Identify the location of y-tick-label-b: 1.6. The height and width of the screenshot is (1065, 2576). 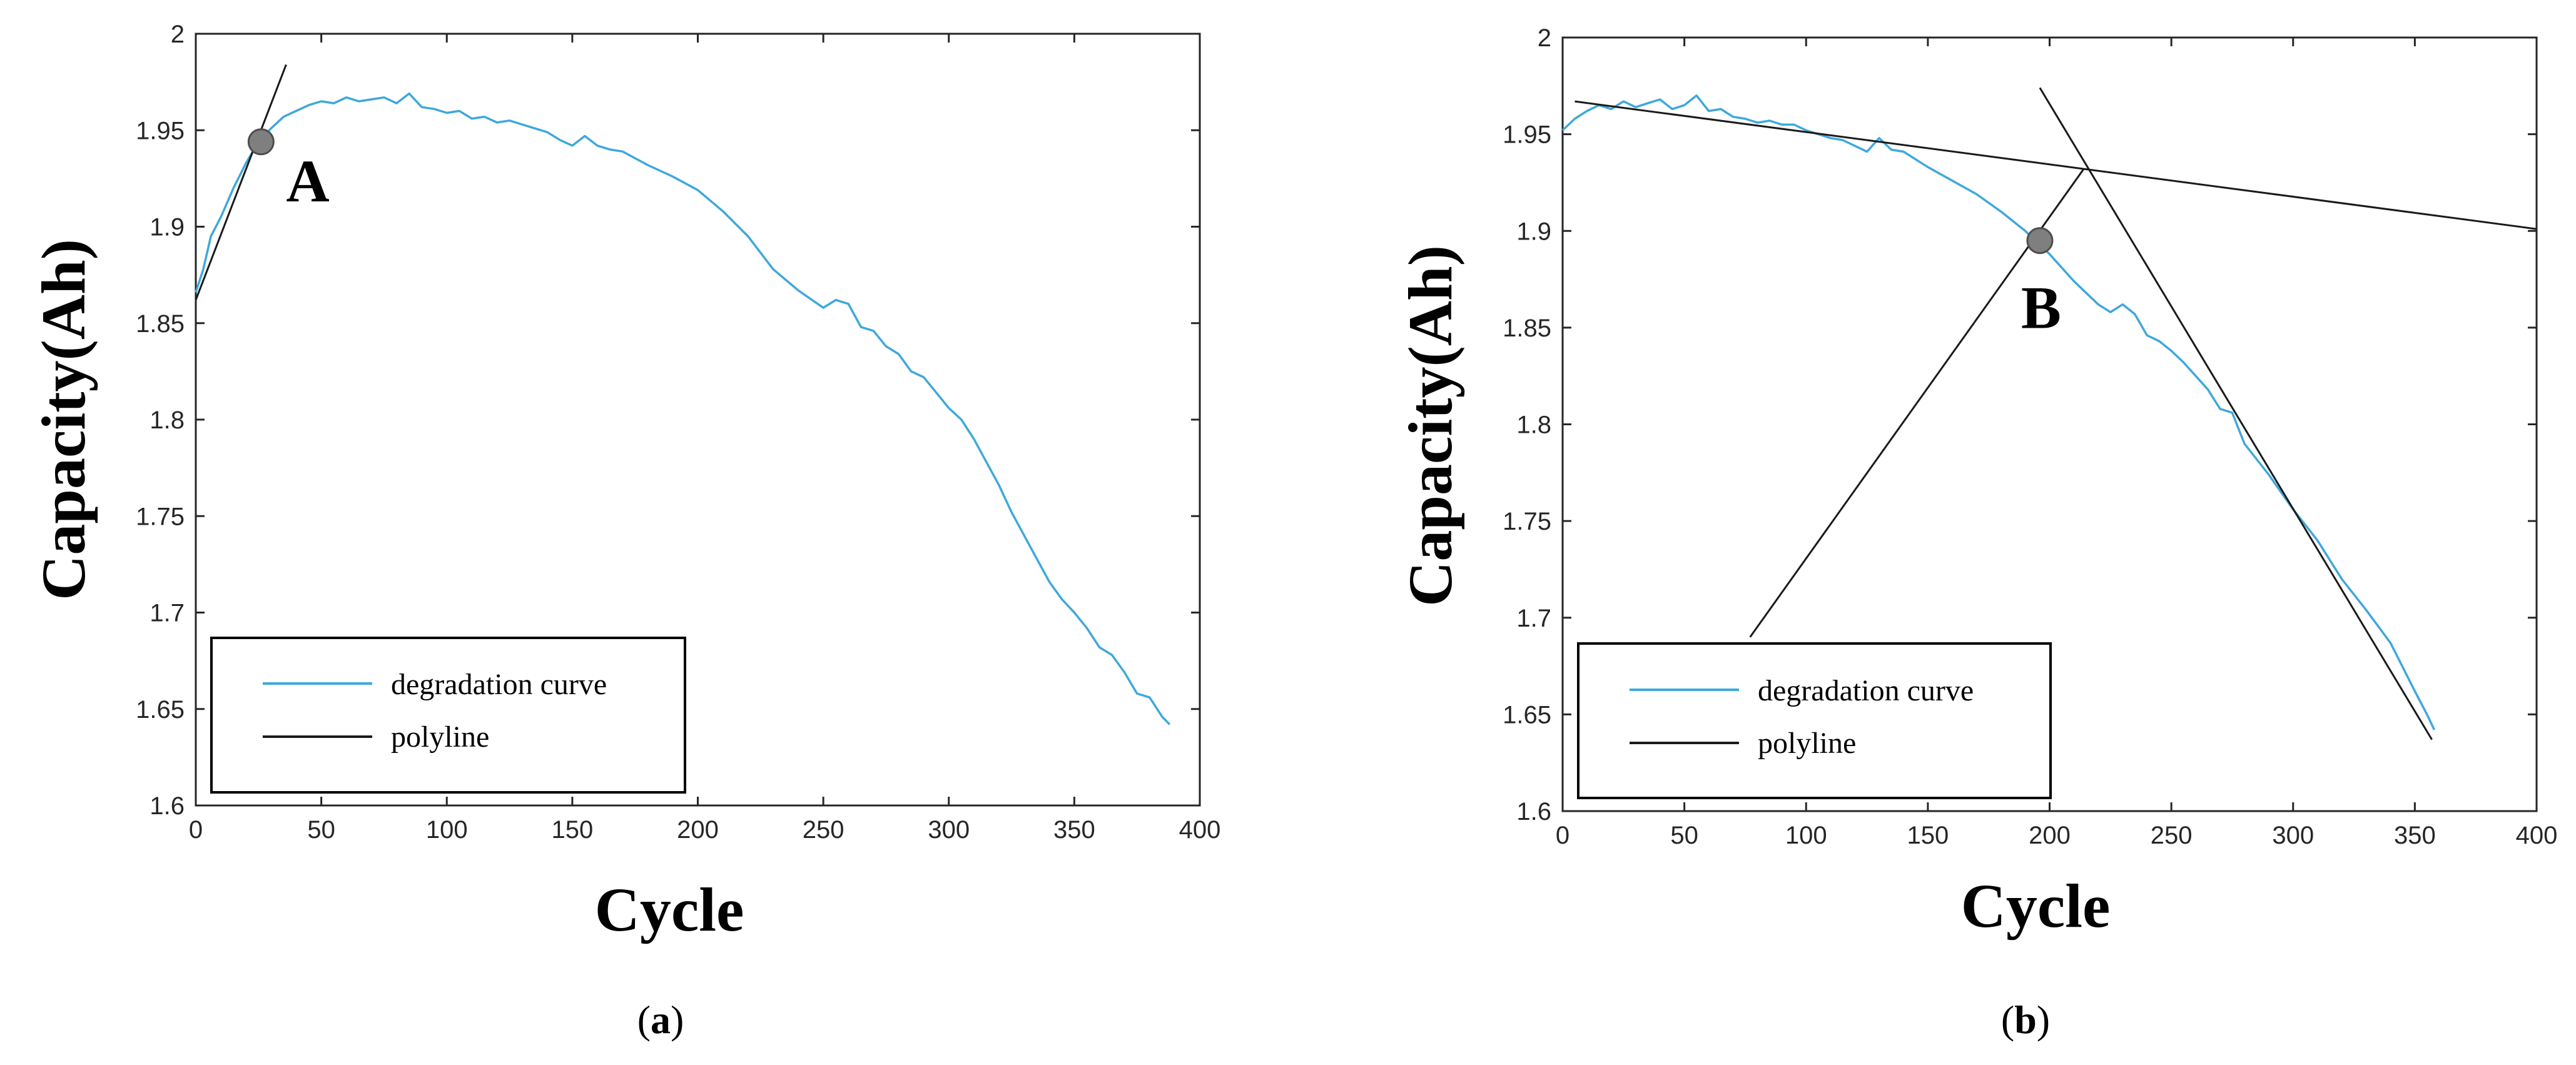
(1533, 811).